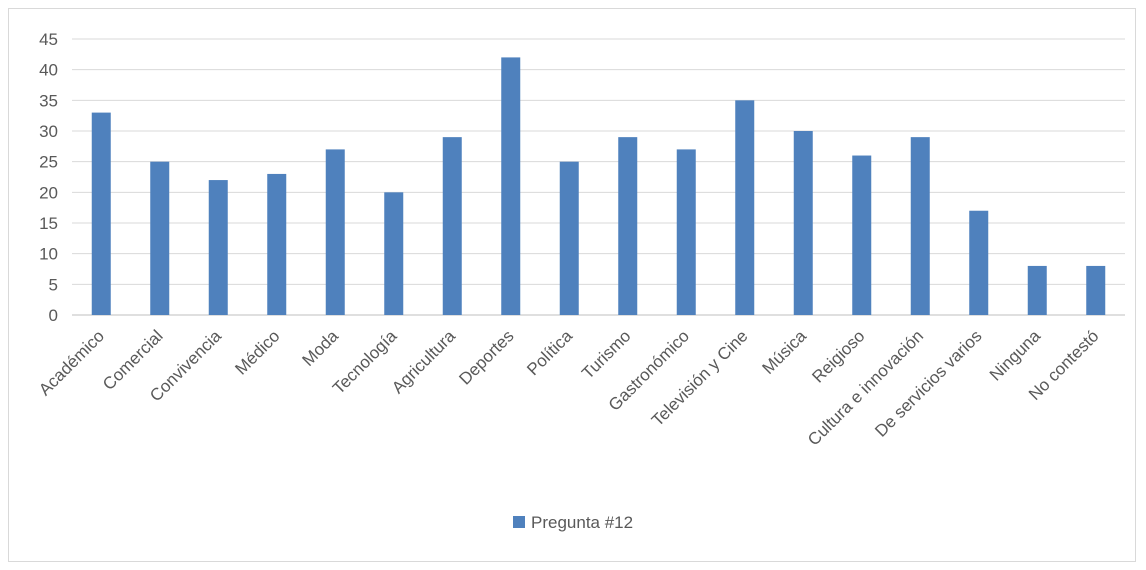 This screenshot has width=1146, height=570. Describe the element at coordinates (549, 352) in the screenshot. I see `x-tick-label: Política` at that location.